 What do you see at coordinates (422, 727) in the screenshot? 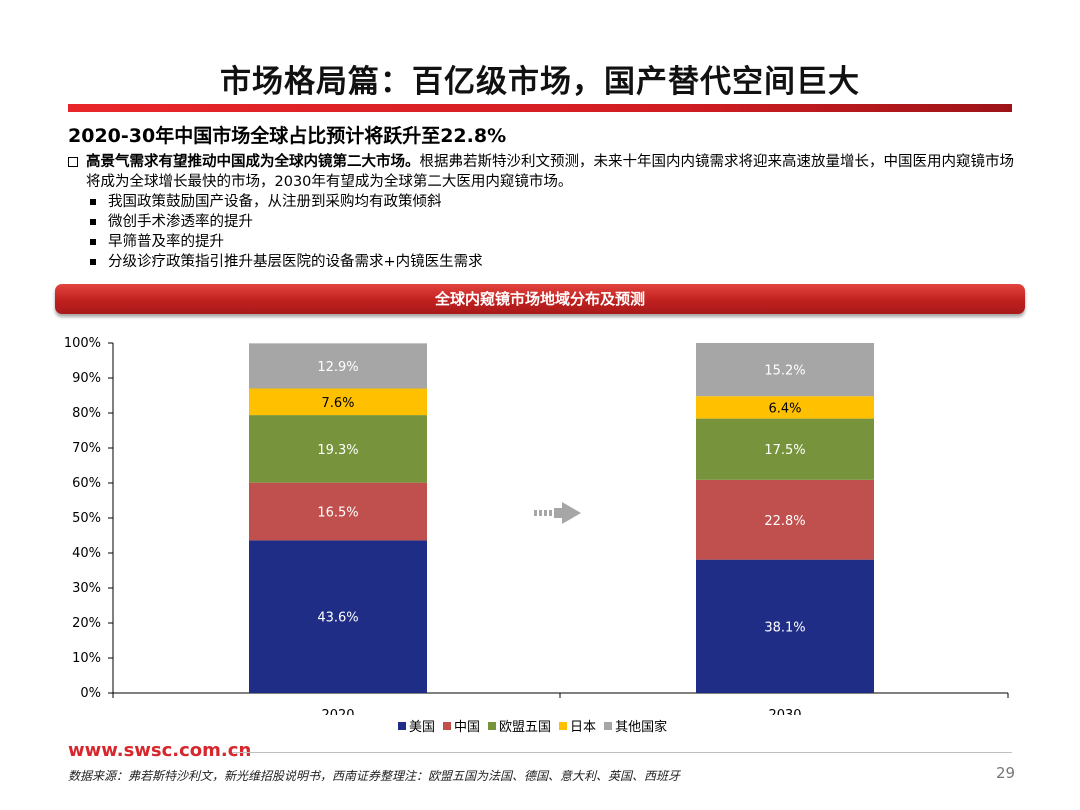
I see `legend-label: 美国` at bounding box center [422, 727].